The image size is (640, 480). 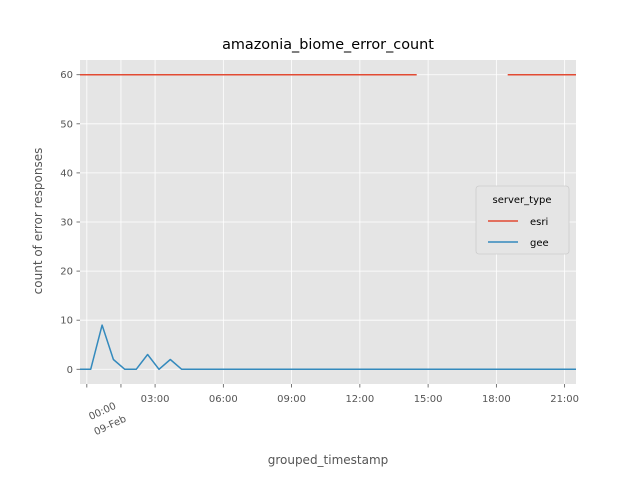 I want to click on x-tick-label: 06:00, so click(x=223, y=399).